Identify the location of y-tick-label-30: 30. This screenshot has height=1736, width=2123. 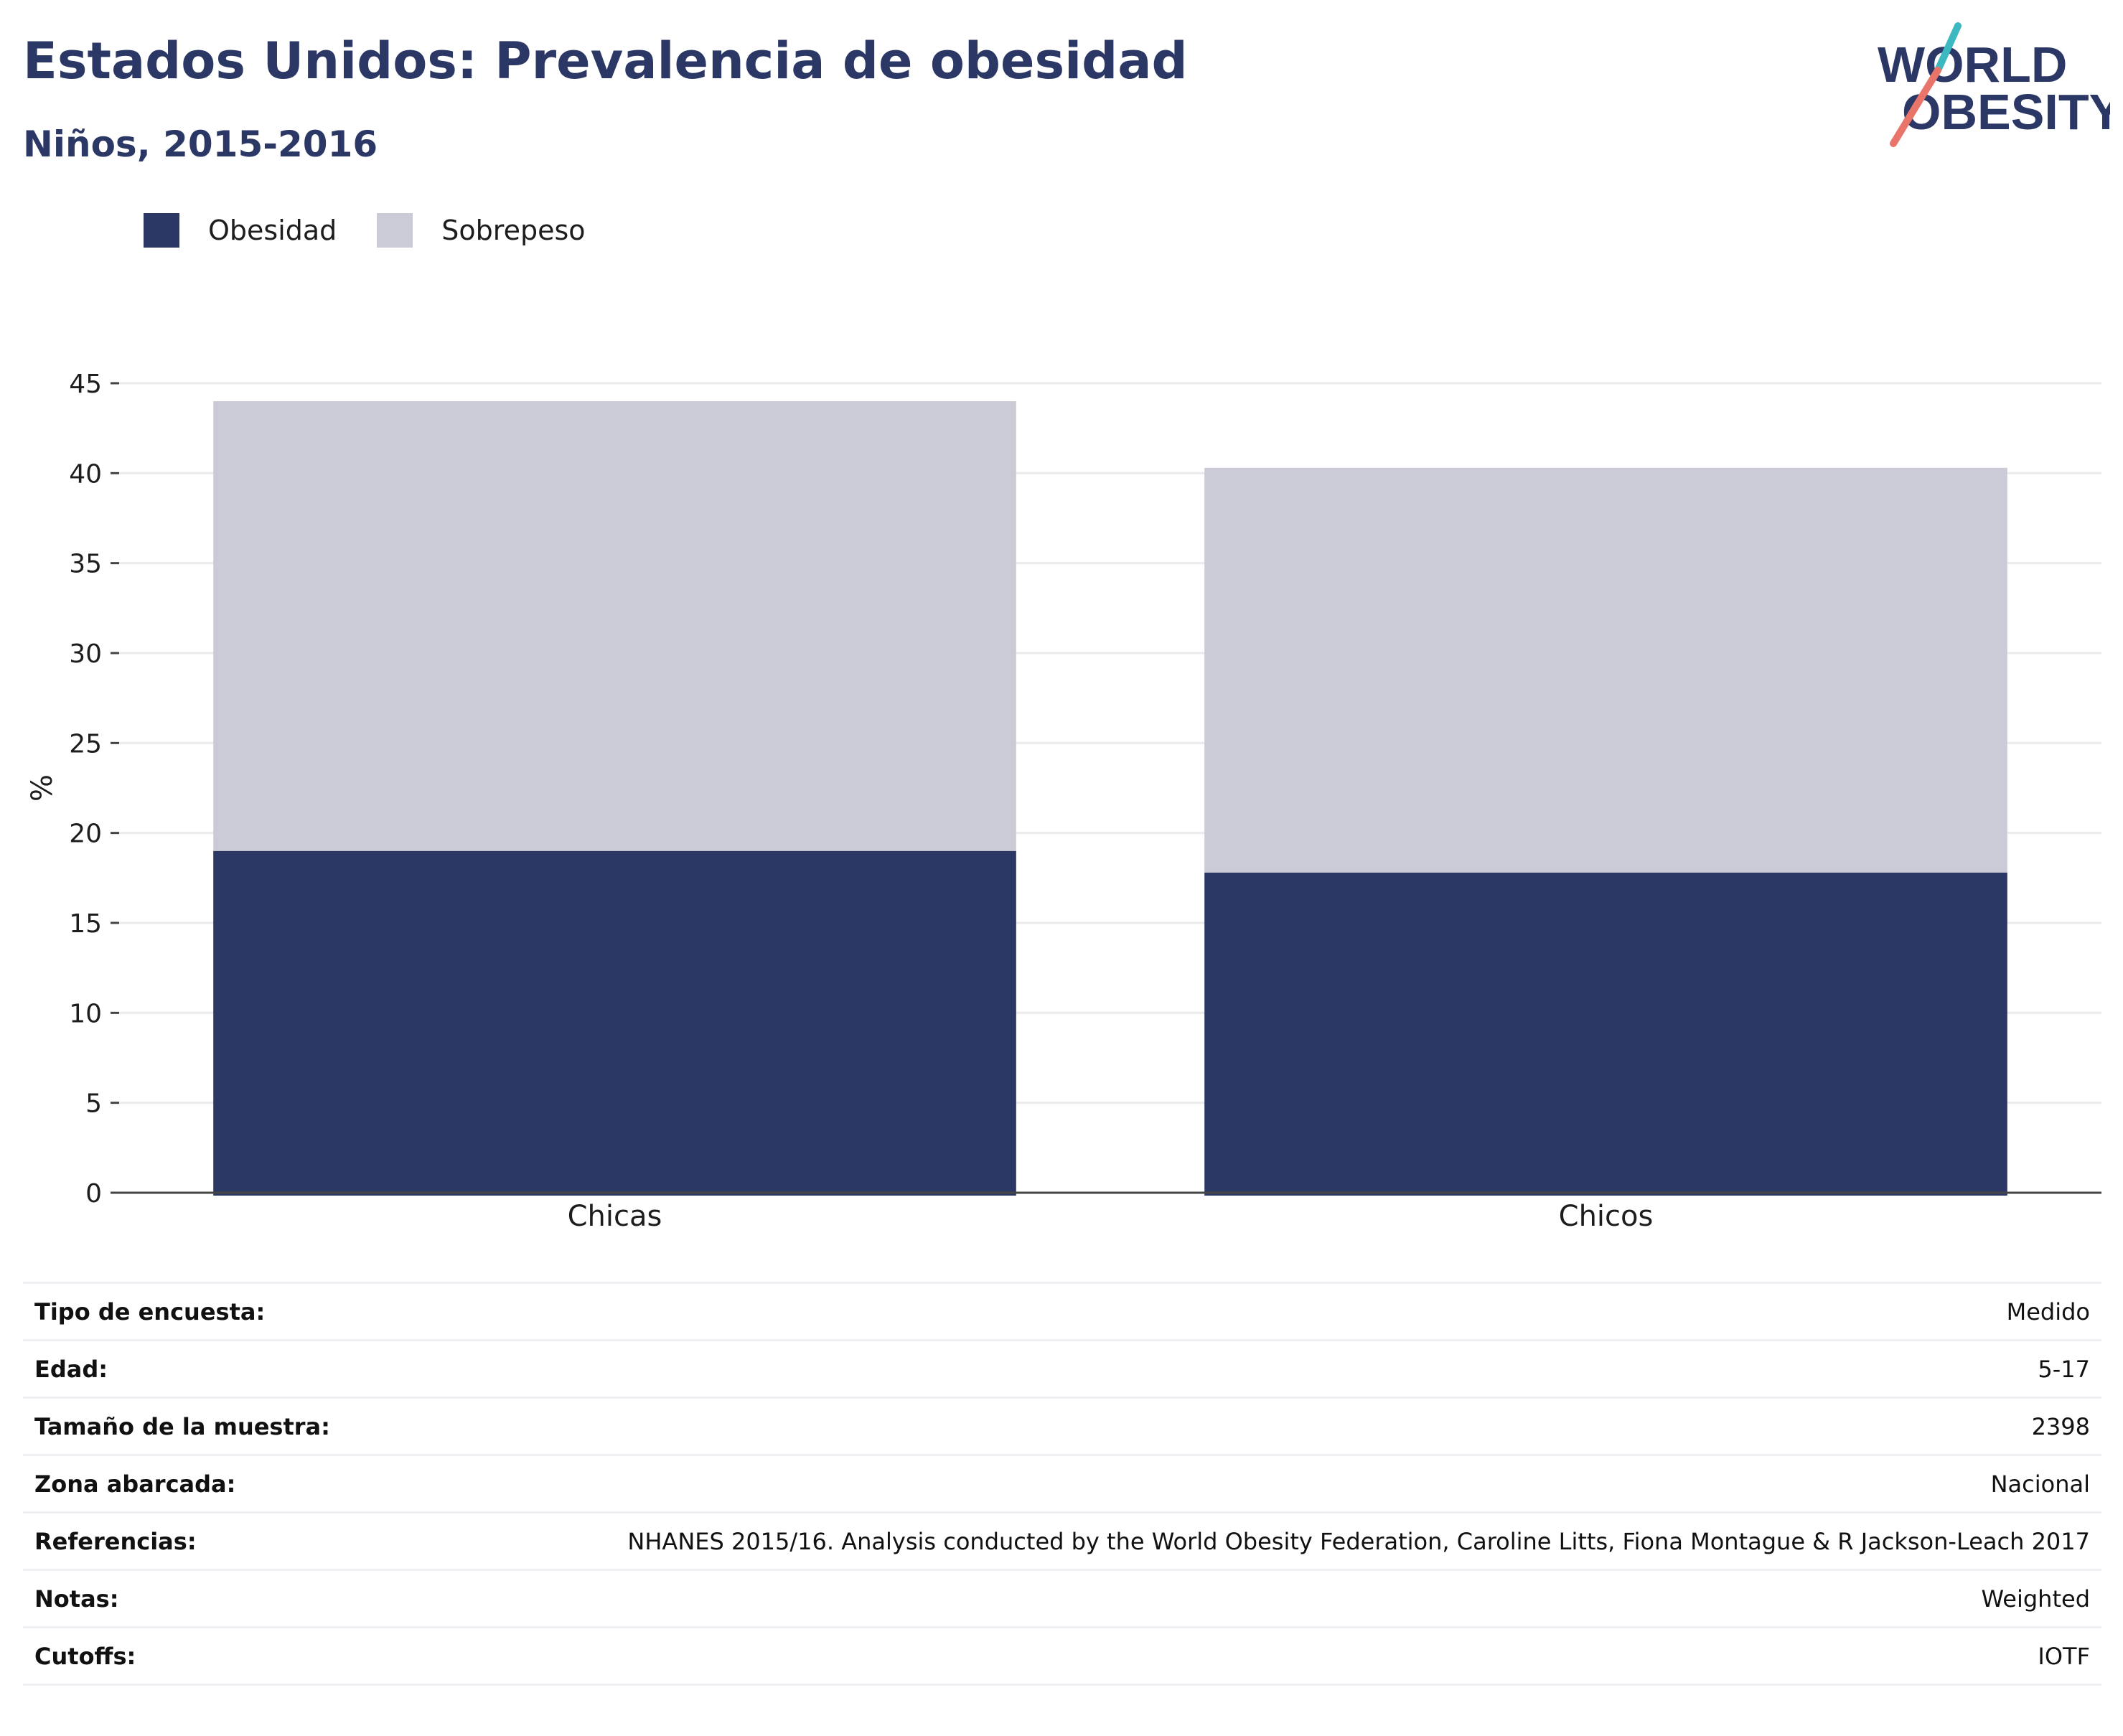
(85, 654).